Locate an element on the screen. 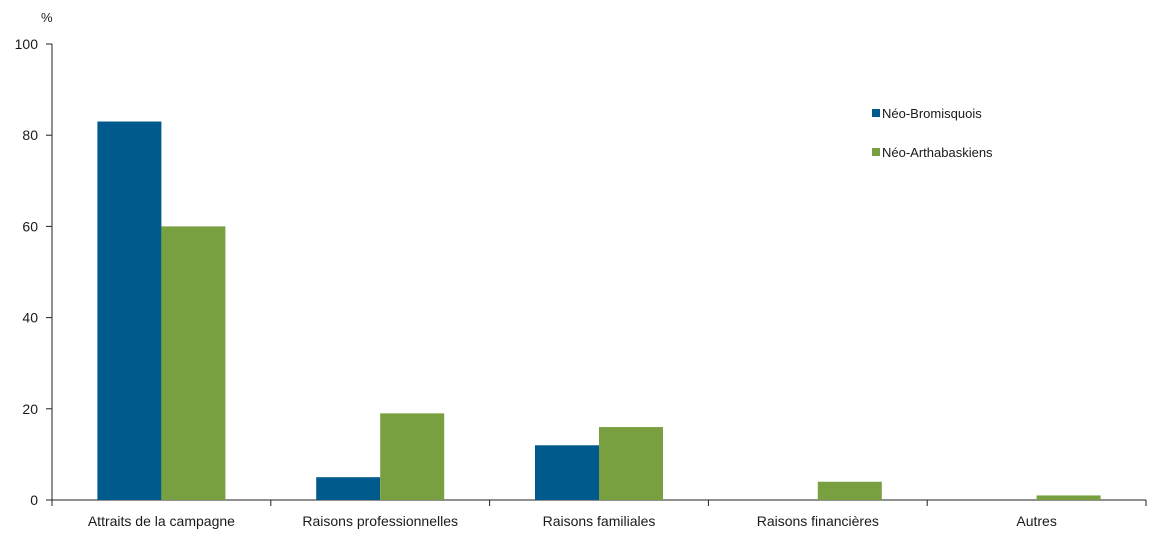 This screenshot has height=537, width=1151. legend: Néo-Bromisquois Néo-Arthabaskiens is located at coordinates (932, 133).